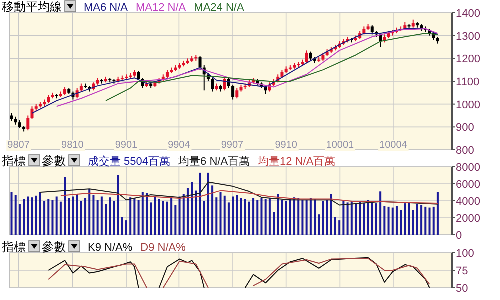  I want to click on text: MA12 N/A, so click(161, 8).